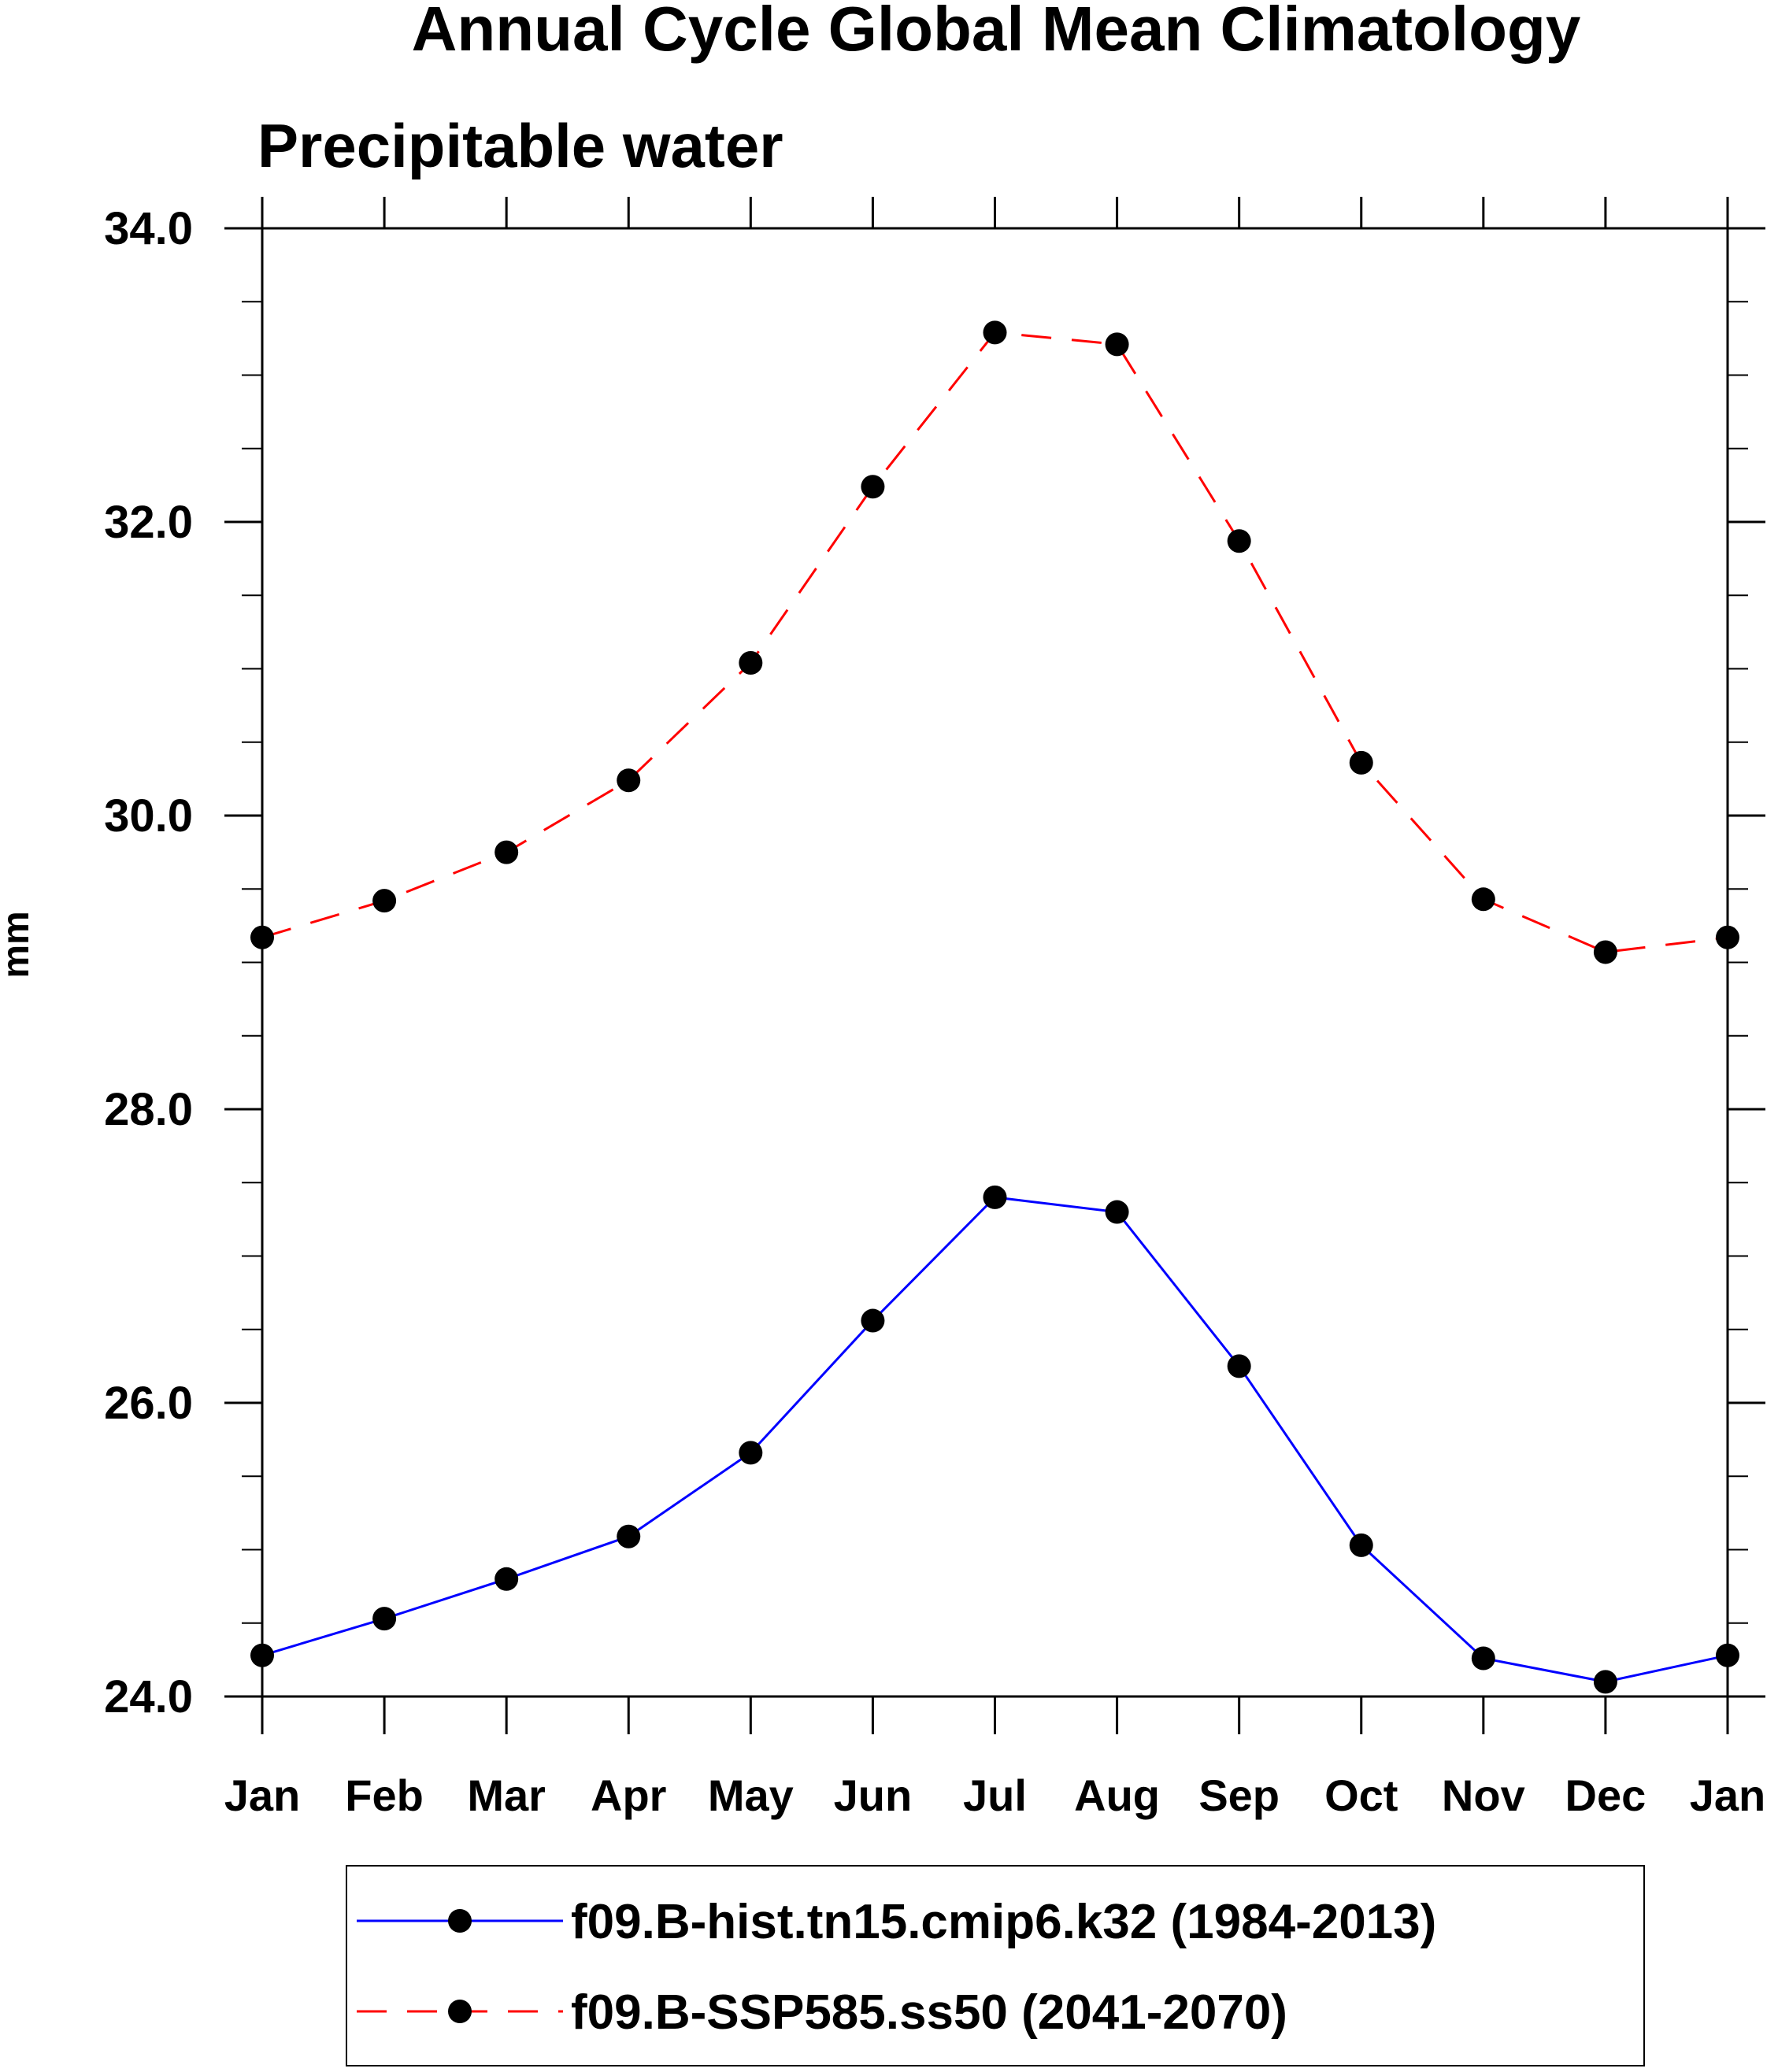 The width and height of the screenshot is (1778, 2072). What do you see at coordinates (1483, 1795) in the screenshot?
I see `x-tick-label: Nov` at bounding box center [1483, 1795].